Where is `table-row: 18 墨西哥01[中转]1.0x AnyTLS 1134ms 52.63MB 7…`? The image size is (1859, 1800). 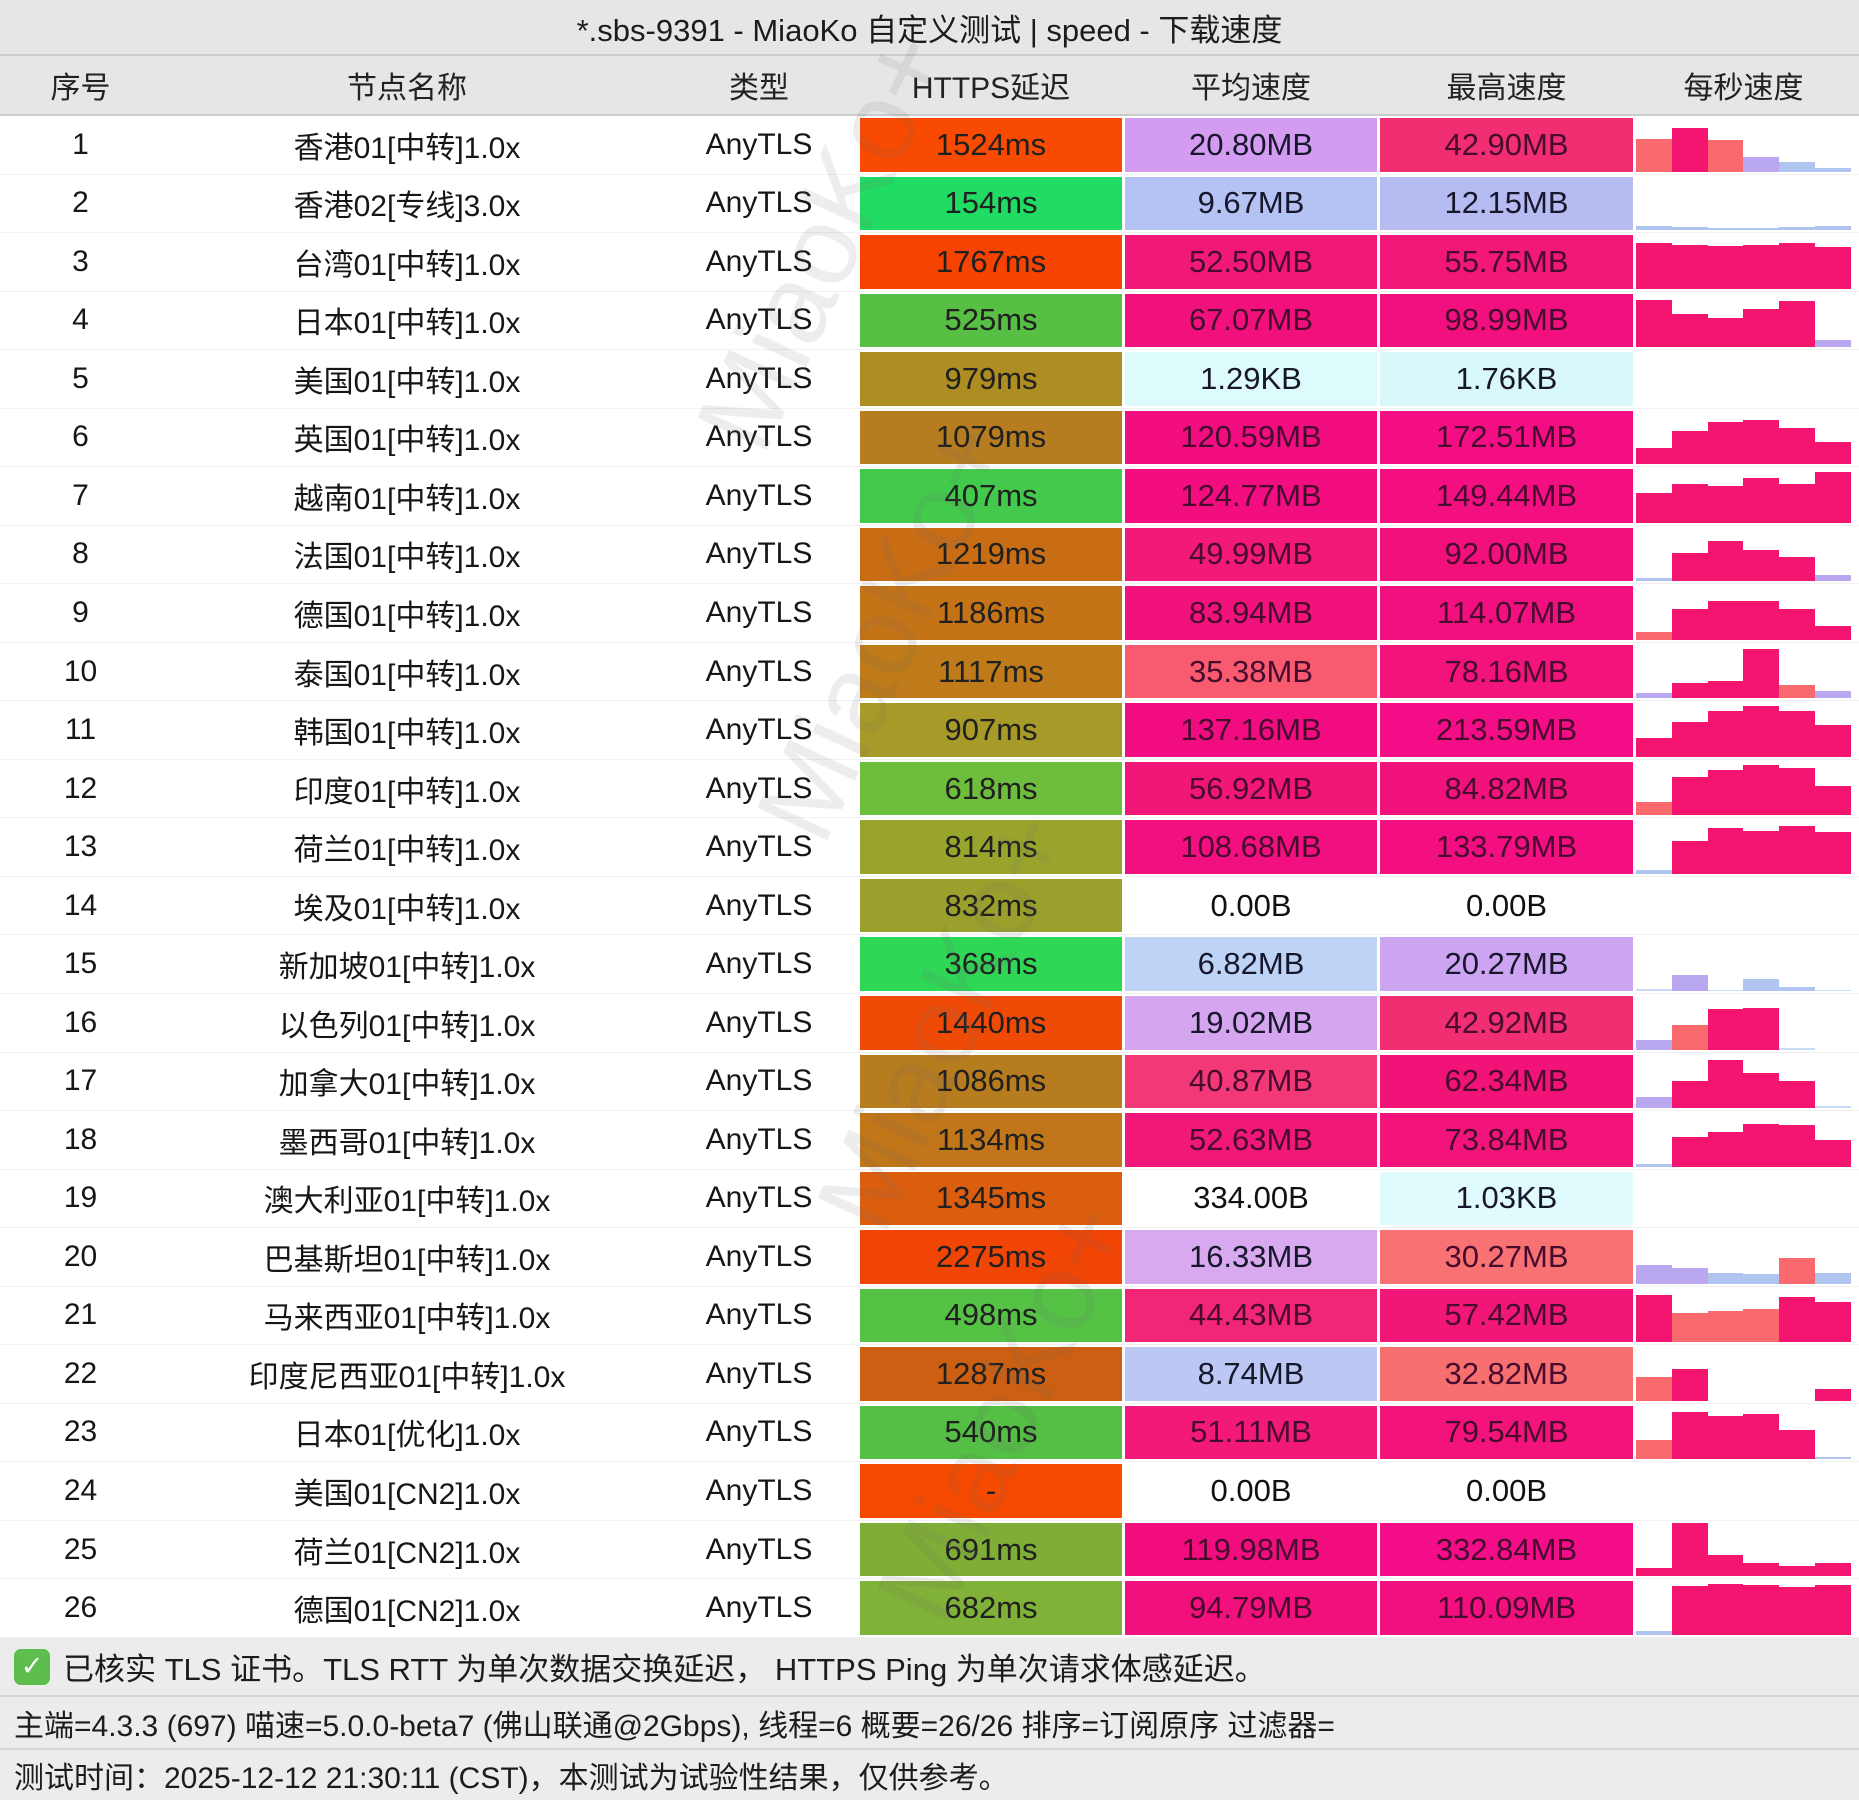 table-row: 18 墨西哥01[中转]1.0x AnyTLS 1134ms 52.63MB 7… is located at coordinates (929, 1140).